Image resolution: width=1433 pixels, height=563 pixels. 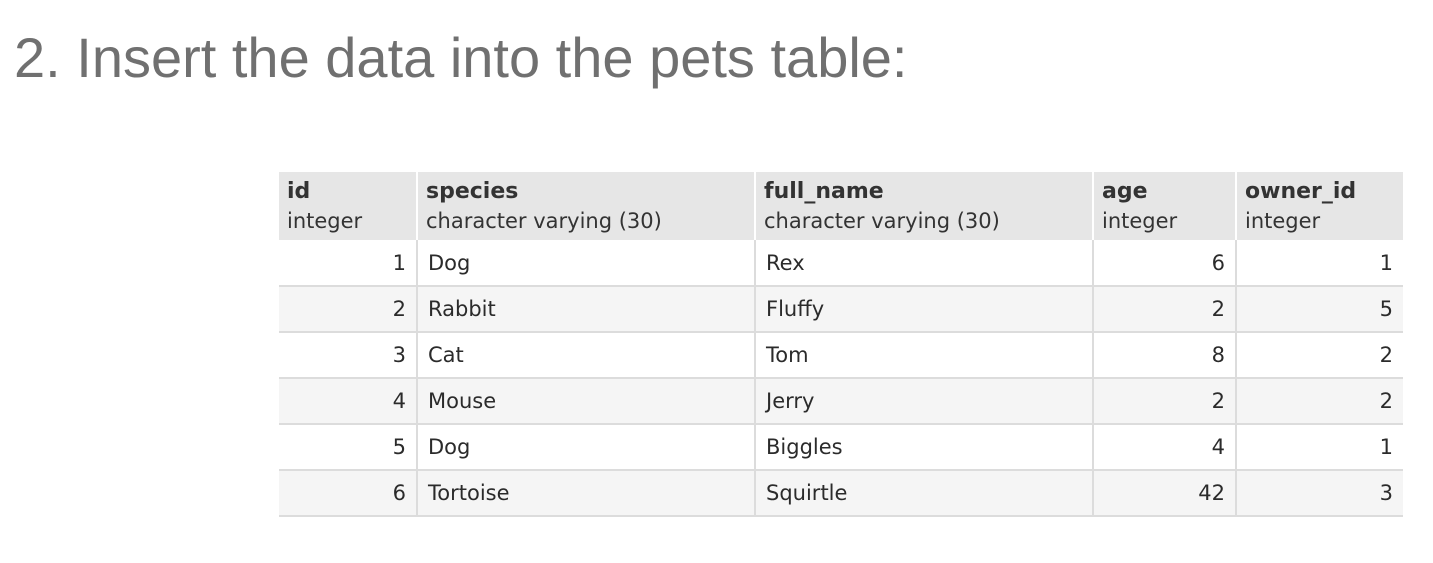 I want to click on cell-species: Cat, so click(x=586, y=355).